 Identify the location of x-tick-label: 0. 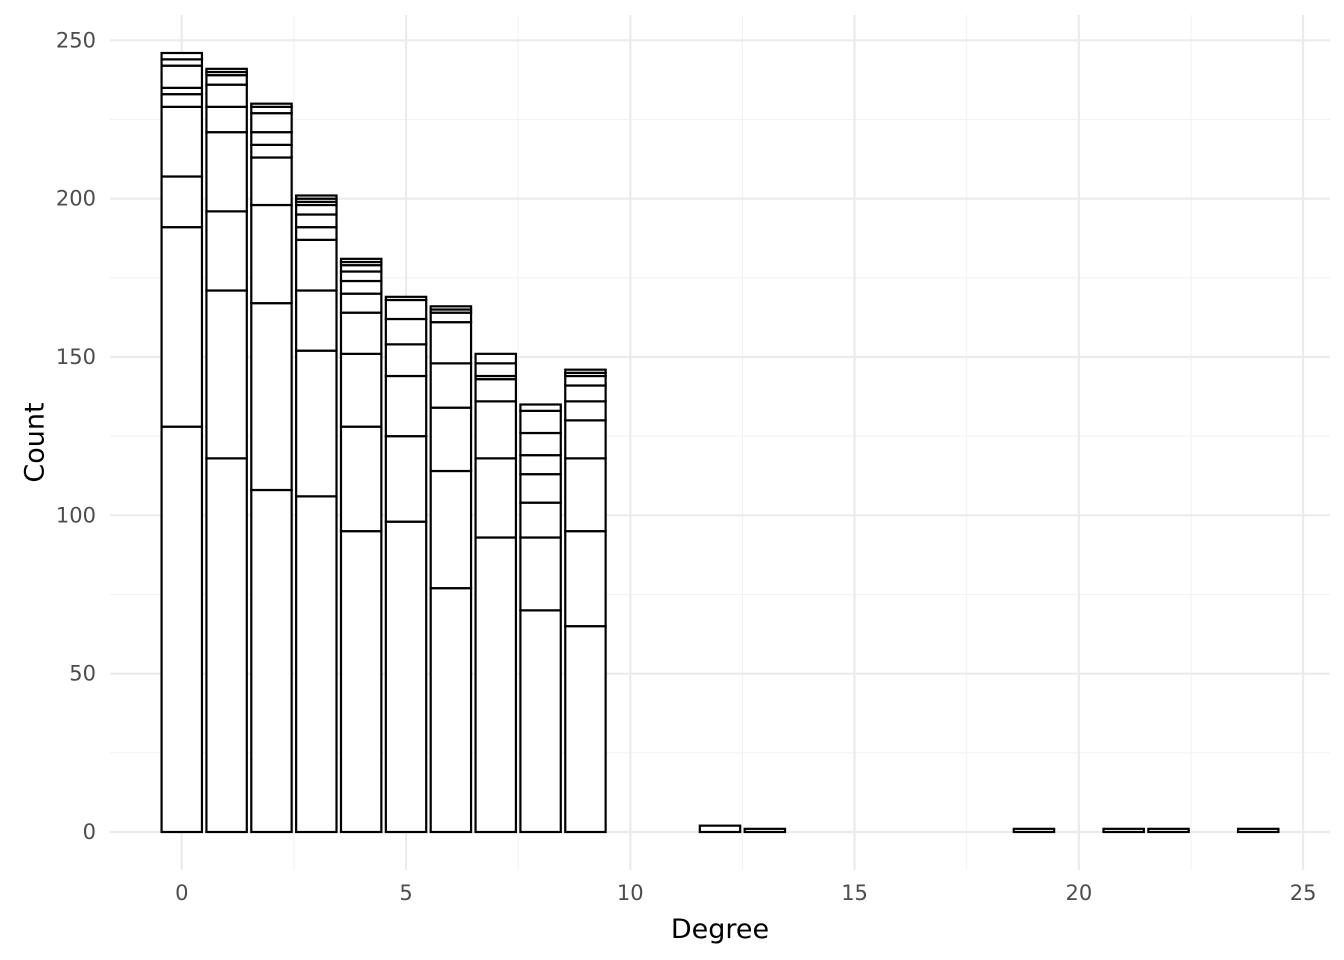
(181, 893).